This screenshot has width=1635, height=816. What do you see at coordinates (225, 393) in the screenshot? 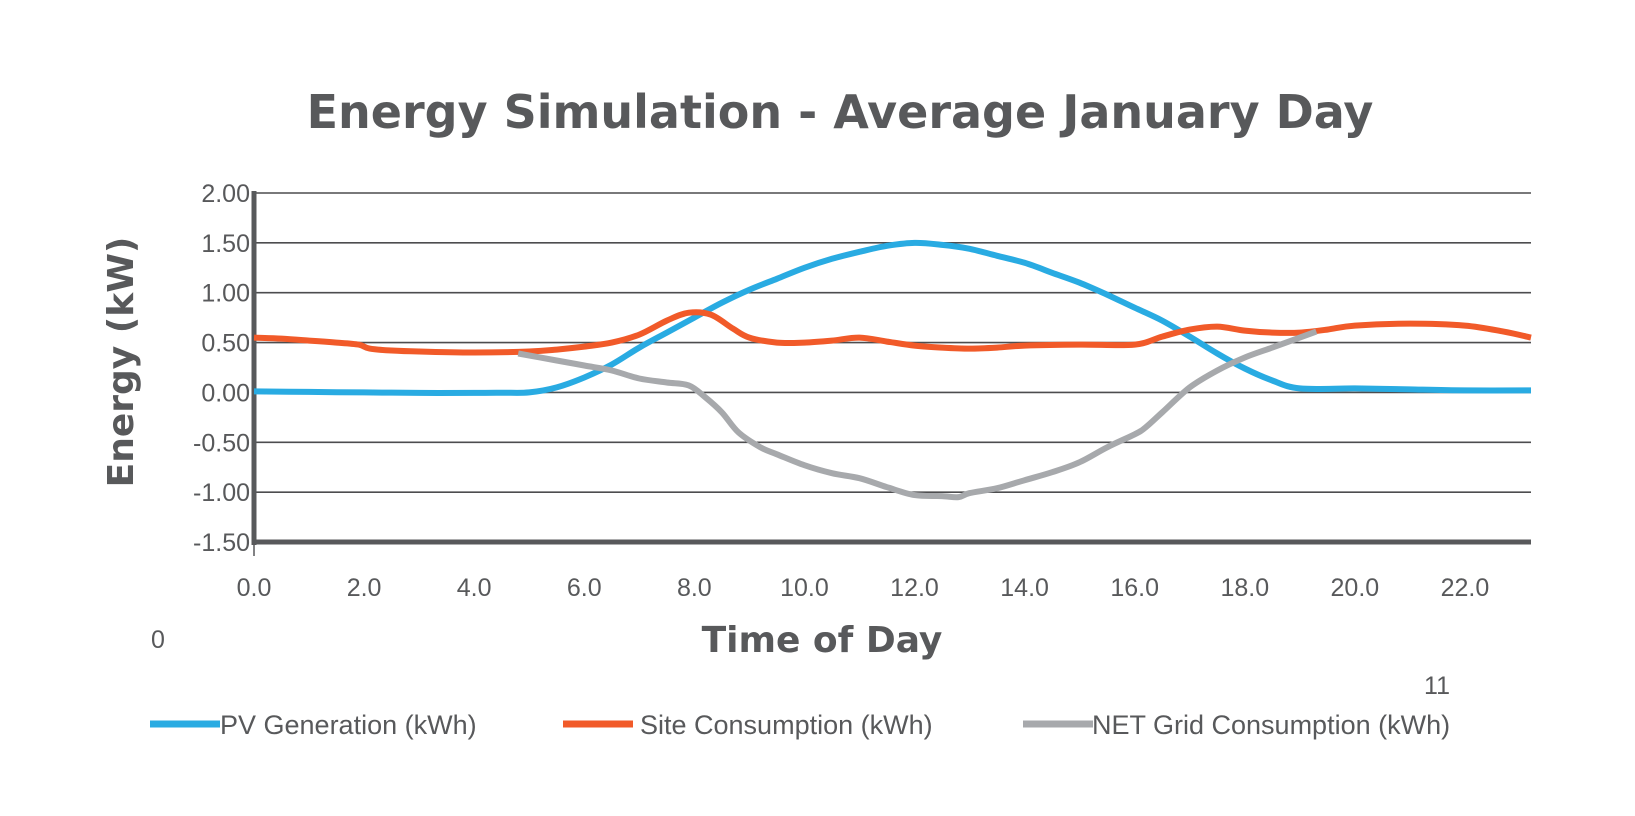
I see `y-tick-label-4: 0.00` at bounding box center [225, 393].